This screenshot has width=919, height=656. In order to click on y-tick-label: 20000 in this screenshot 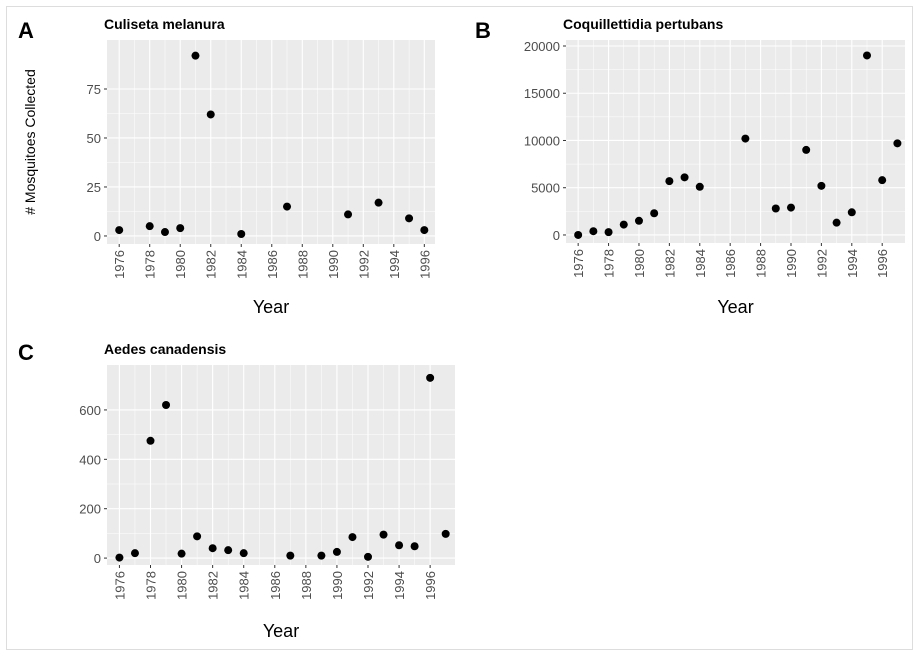, I will do `click(542, 46)`.